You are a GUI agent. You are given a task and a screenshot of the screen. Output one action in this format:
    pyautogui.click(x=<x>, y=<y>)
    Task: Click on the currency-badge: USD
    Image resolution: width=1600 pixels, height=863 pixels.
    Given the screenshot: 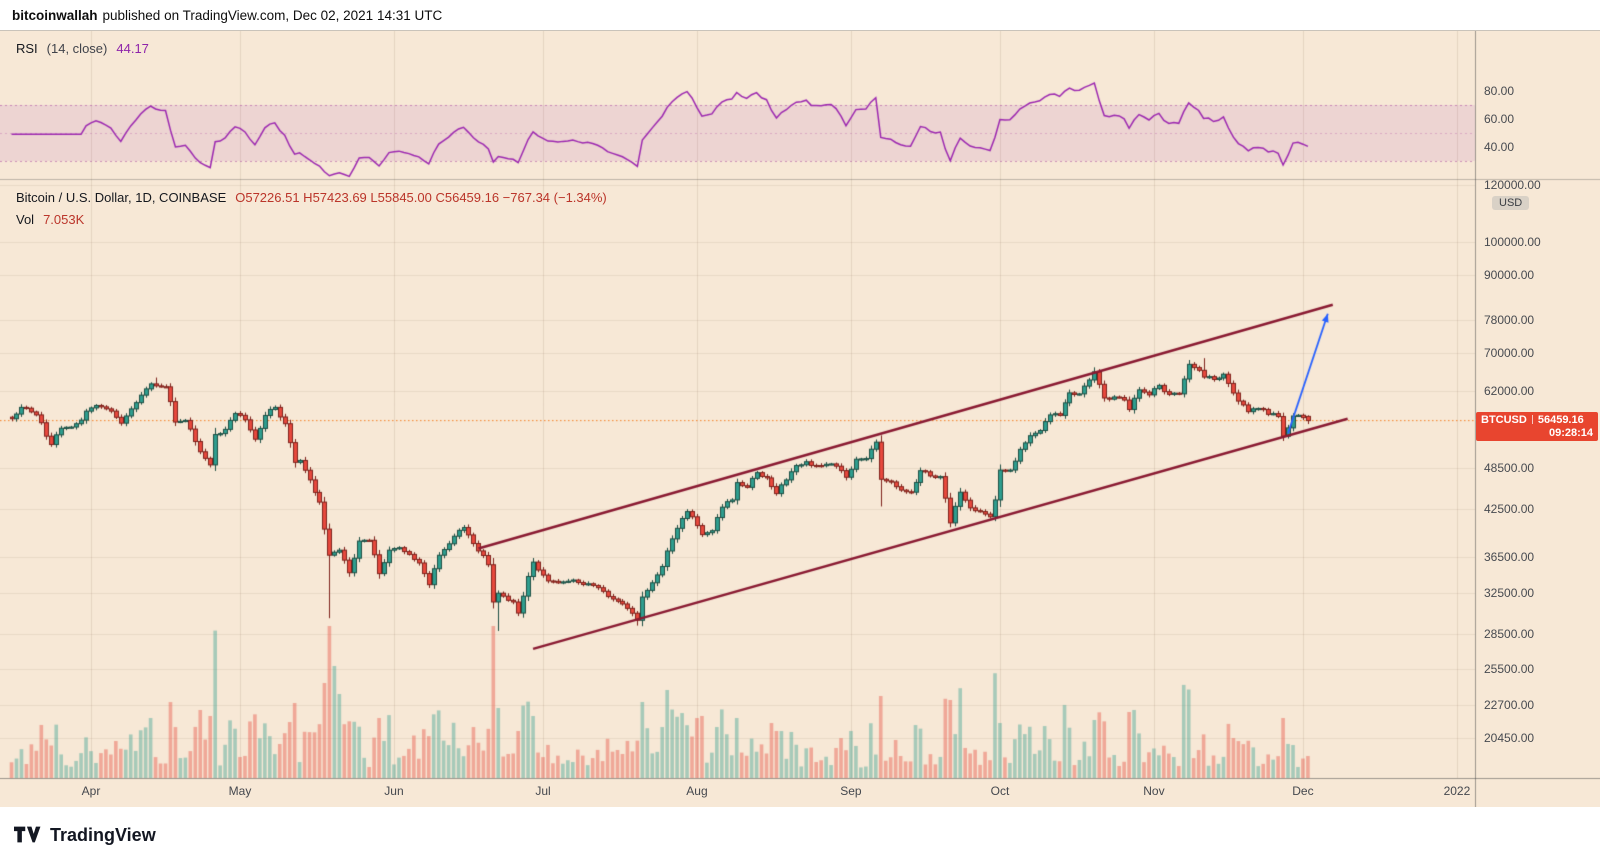 What is the action you would take?
    pyautogui.click(x=1511, y=203)
    